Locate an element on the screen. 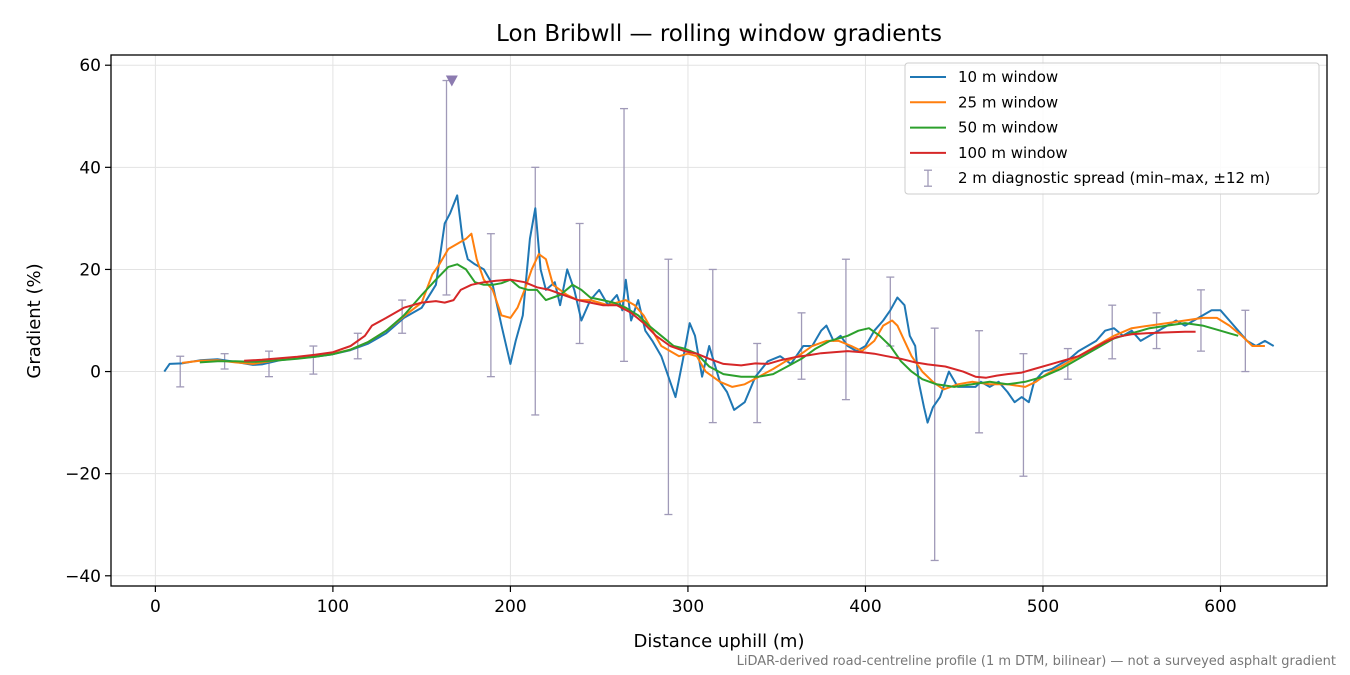 This screenshot has height=675, width=1350. x-tick-label: 0 is located at coordinates (155, 607).